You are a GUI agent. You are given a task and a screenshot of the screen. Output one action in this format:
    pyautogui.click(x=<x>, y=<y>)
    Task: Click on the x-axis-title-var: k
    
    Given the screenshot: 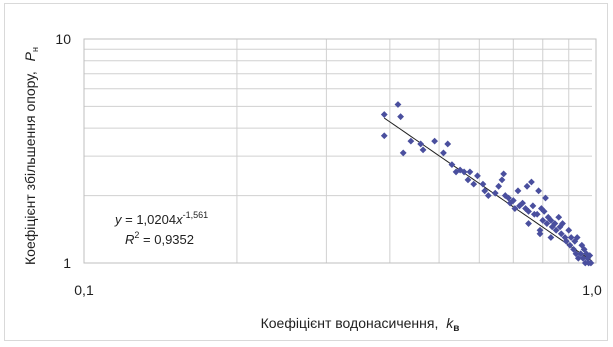 What is the action you would take?
    pyautogui.click(x=450, y=323)
    